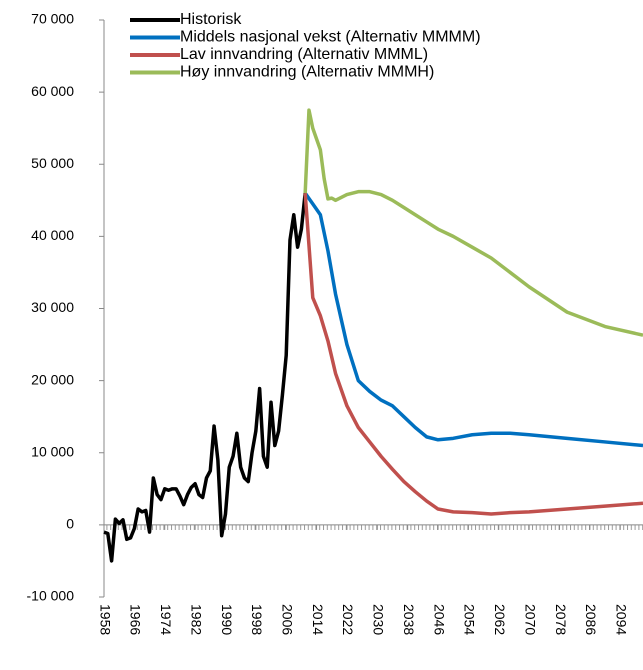 This screenshot has width=643, height=670. Describe the element at coordinates (166, 619) in the screenshot. I see `x-tick-label: 1974` at that location.